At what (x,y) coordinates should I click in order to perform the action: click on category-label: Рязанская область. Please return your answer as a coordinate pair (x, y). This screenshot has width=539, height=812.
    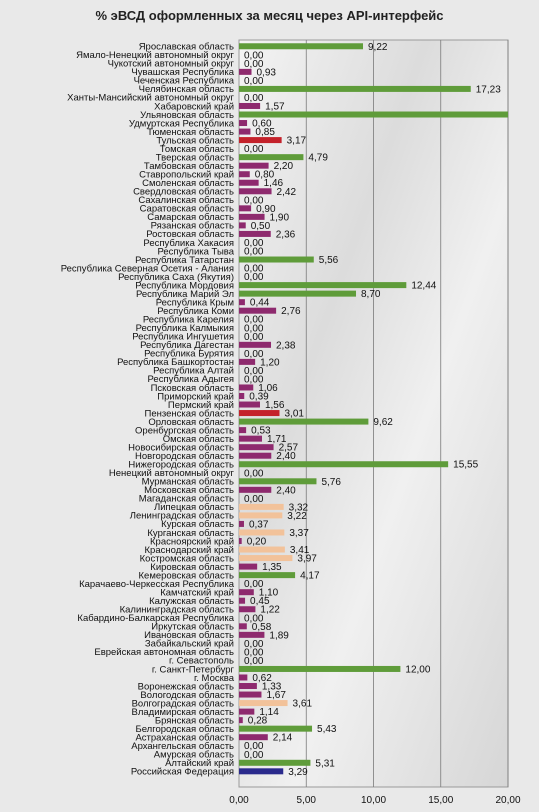
    Looking at the image, I should click on (192, 226).